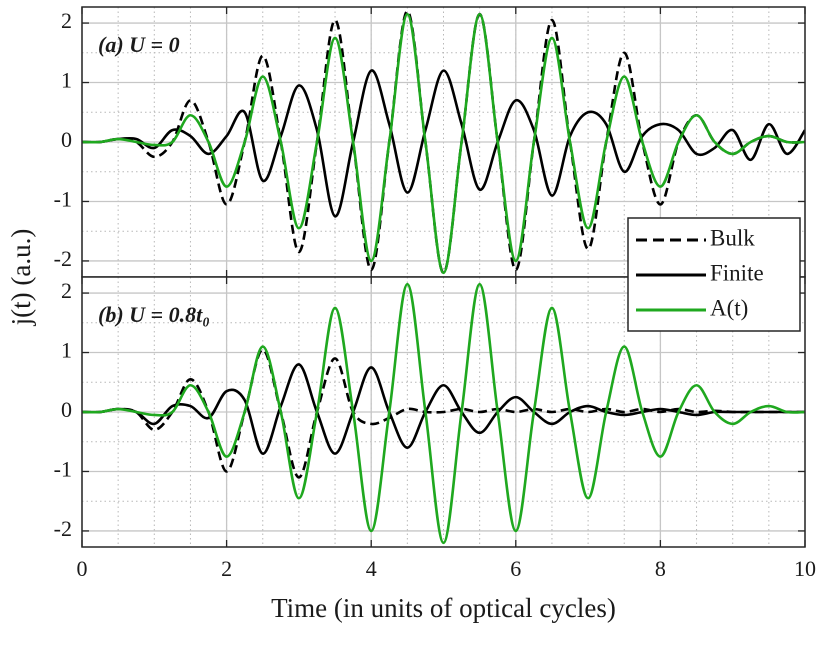 This screenshot has width=830, height=646. What do you see at coordinates (443, 608) in the screenshot?
I see `x-axis-label: Time (in units of optical cycles)` at bounding box center [443, 608].